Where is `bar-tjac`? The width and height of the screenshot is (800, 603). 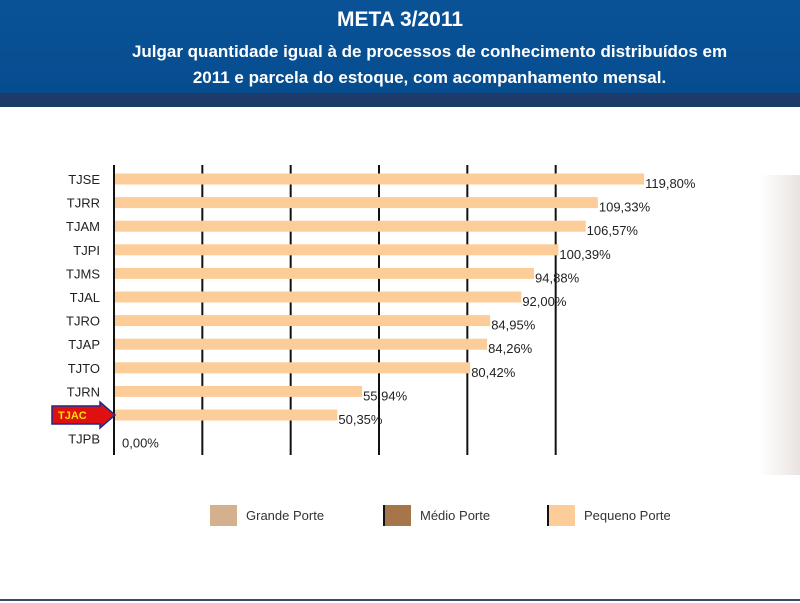 bar-tjac is located at coordinates (226, 415).